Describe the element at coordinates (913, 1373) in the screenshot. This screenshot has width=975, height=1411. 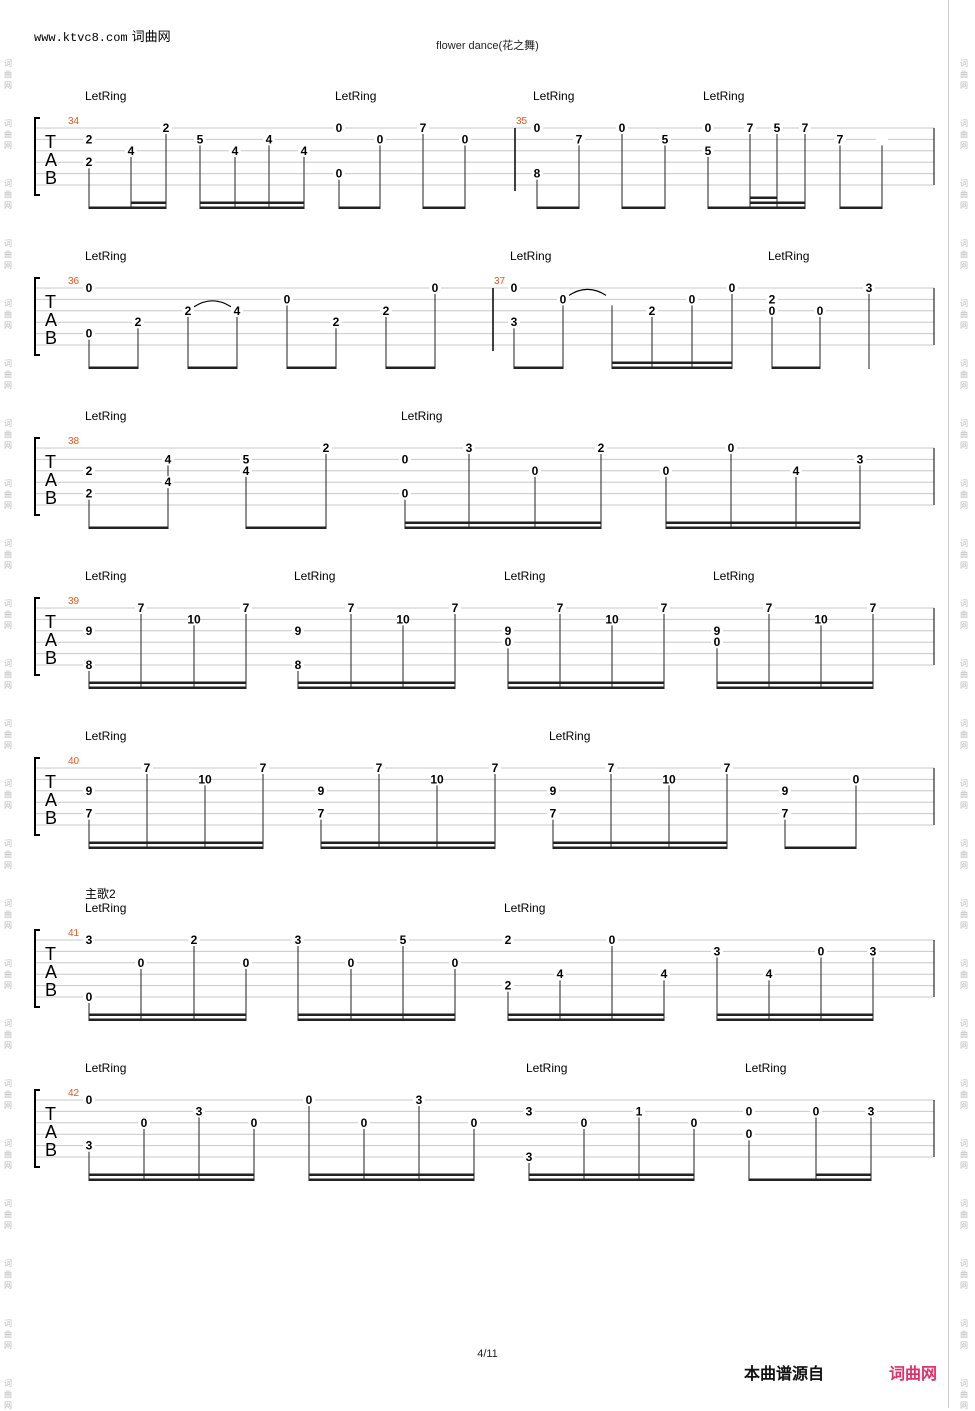
I see `brand-logo-text: 词曲网` at that location.